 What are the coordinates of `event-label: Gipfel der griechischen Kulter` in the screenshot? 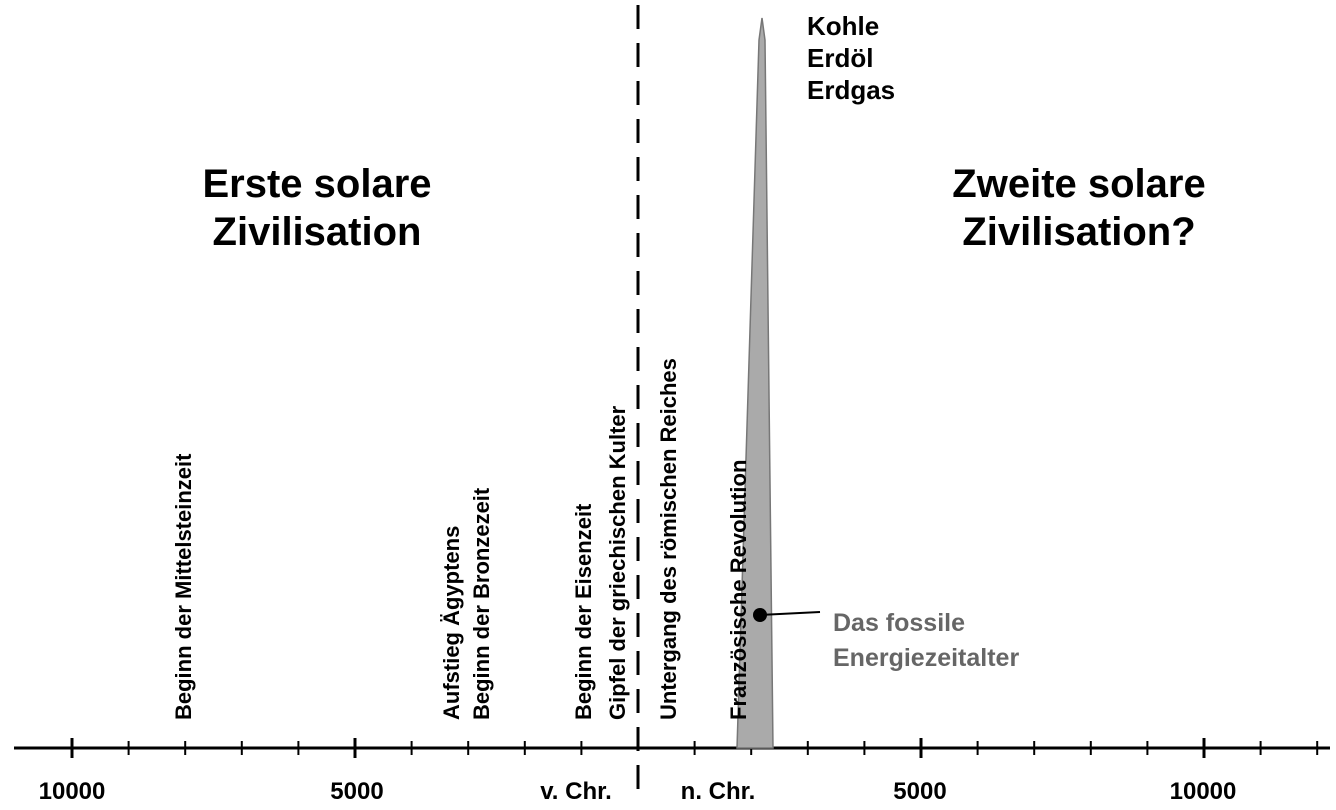 It's located at (617, 562).